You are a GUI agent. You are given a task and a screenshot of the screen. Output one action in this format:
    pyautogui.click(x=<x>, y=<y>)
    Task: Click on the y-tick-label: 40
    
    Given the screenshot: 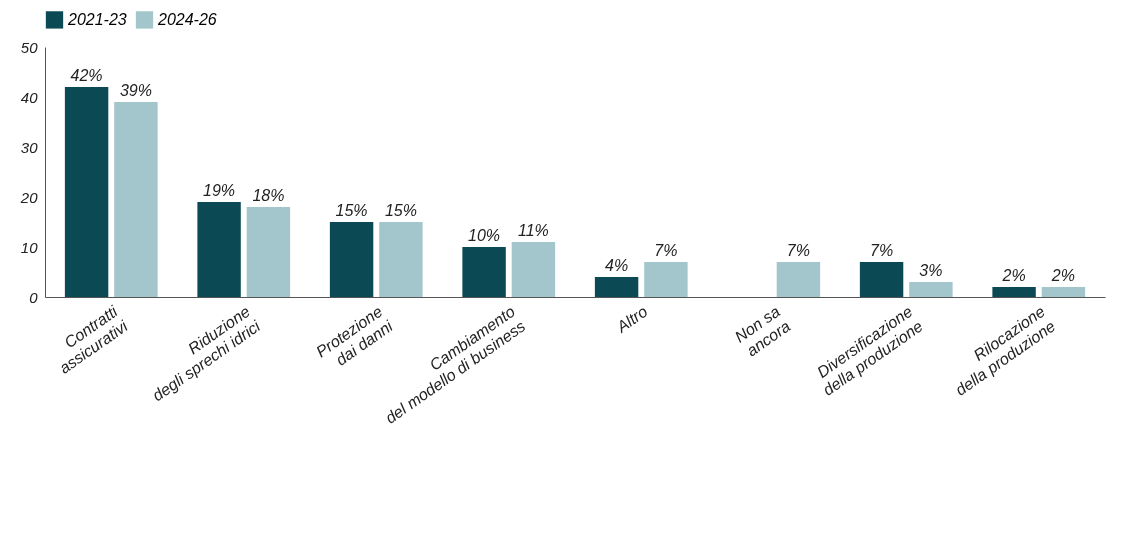 What is the action you would take?
    pyautogui.click(x=29, y=97)
    